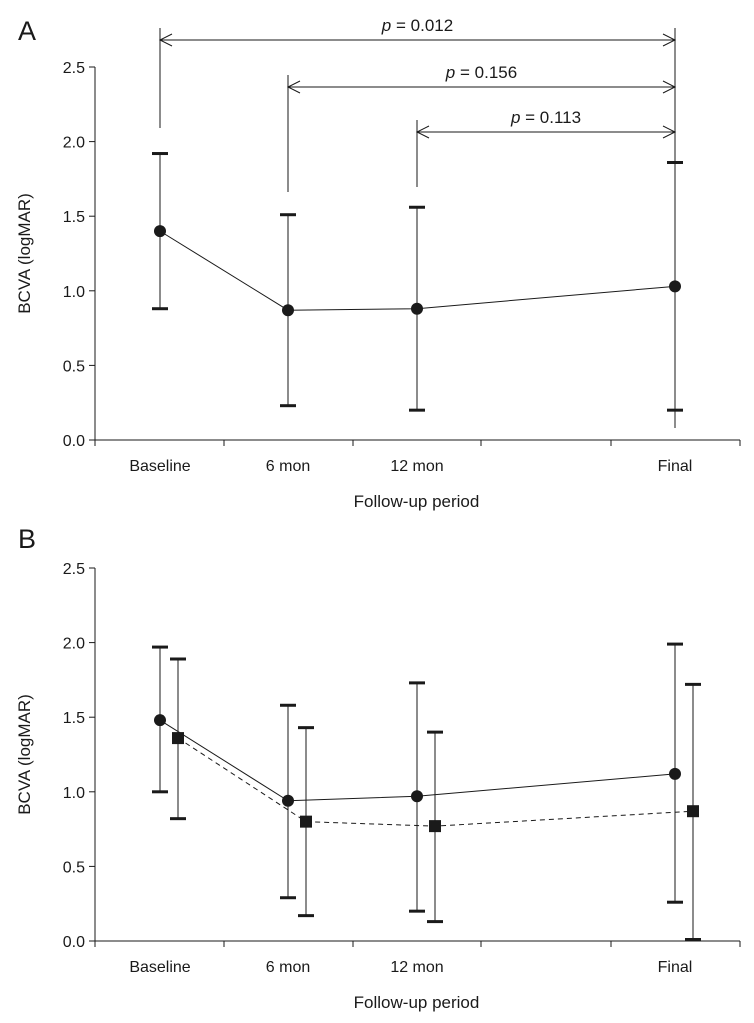  I want to click on p-value-label: p = 0.012, so click(417, 25).